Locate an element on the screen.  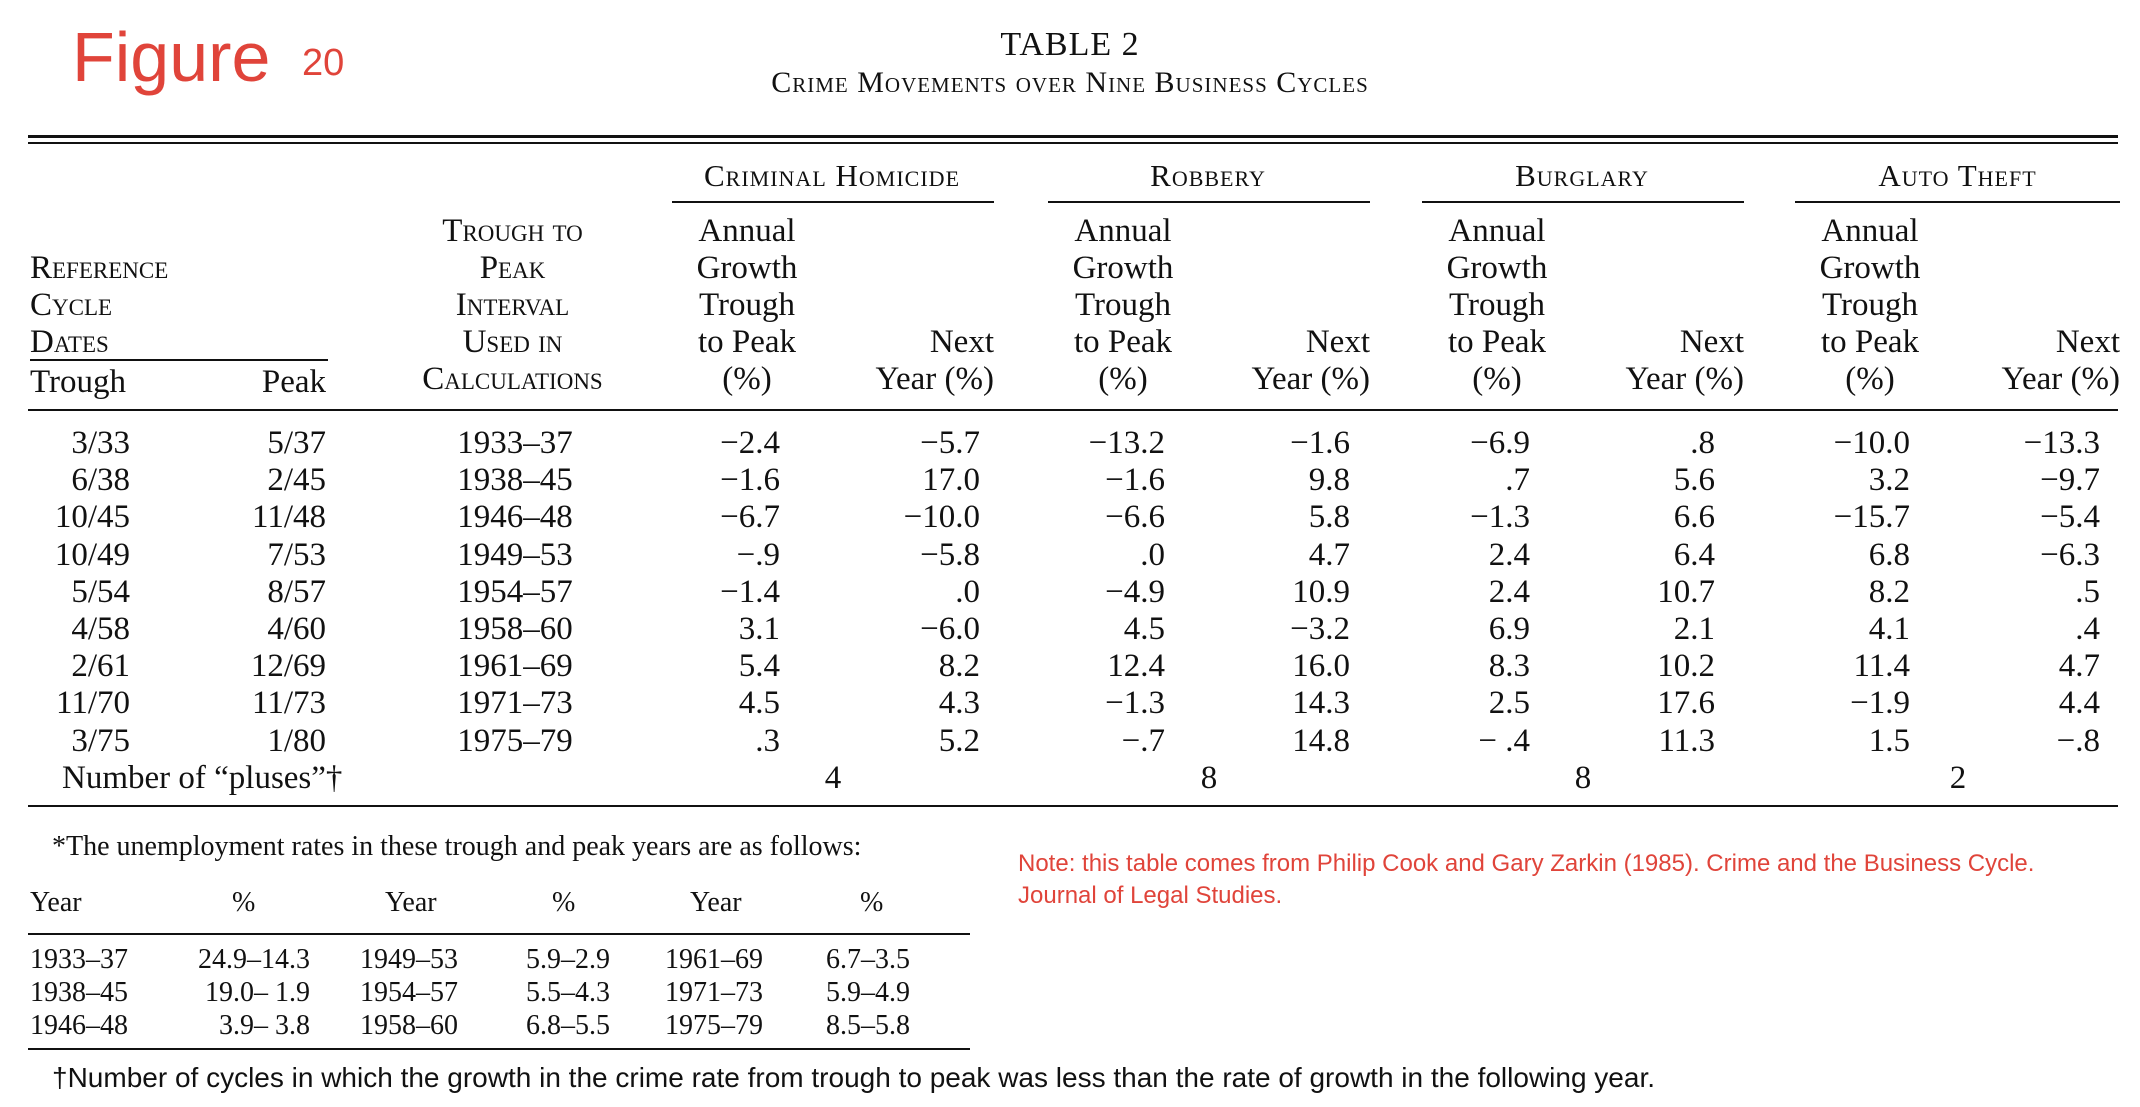
header-bottom-rule is located at coordinates (1073, 410).